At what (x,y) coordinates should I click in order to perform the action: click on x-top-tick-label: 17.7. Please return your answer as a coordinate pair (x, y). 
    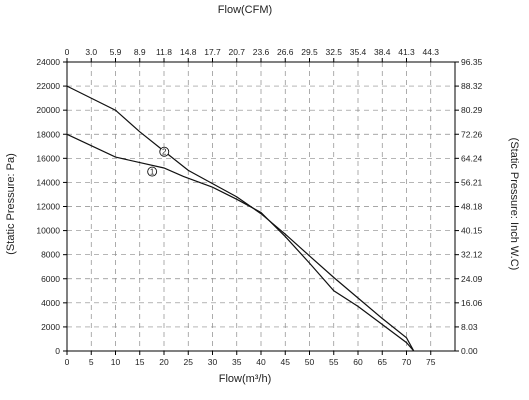
    Looking at the image, I should click on (212, 52).